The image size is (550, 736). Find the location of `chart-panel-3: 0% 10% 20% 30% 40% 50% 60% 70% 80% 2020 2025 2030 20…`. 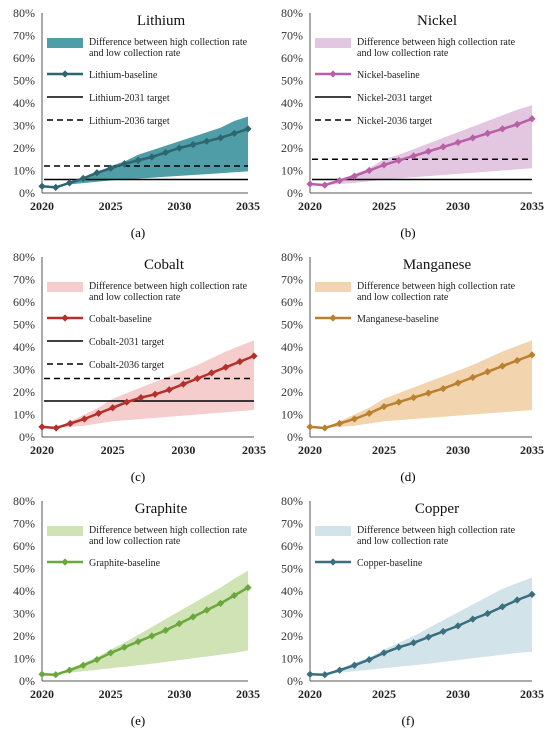

chart-panel-3: 0% 10% 20% 30% 40% 50% 60% 70% 80% 2020 2025 2030 20… is located at coordinates (139, 353).